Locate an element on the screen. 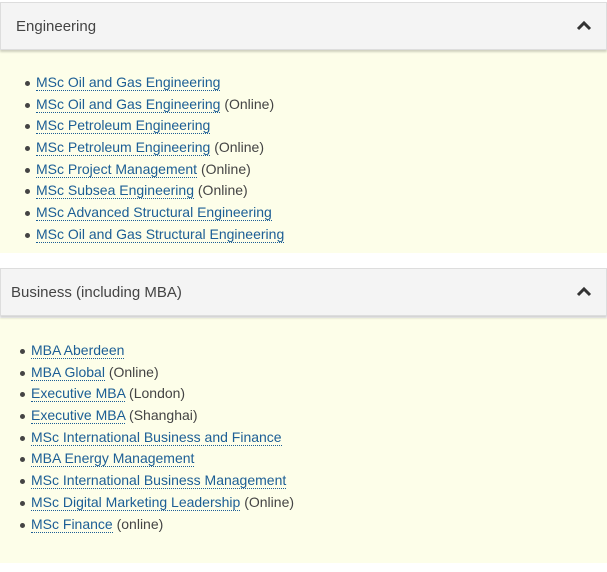 The image size is (607, 572). list-item: MSc Project Management (Online) is located at coordinates (303, 170).